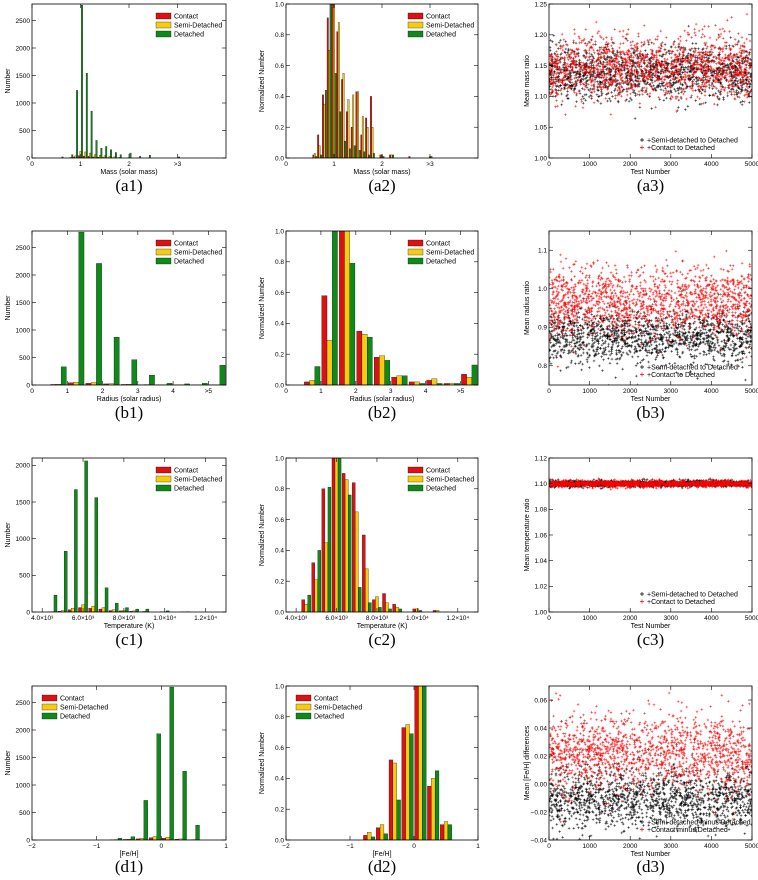  I want to click on x-tick-label: 2000, so click(630, 618).